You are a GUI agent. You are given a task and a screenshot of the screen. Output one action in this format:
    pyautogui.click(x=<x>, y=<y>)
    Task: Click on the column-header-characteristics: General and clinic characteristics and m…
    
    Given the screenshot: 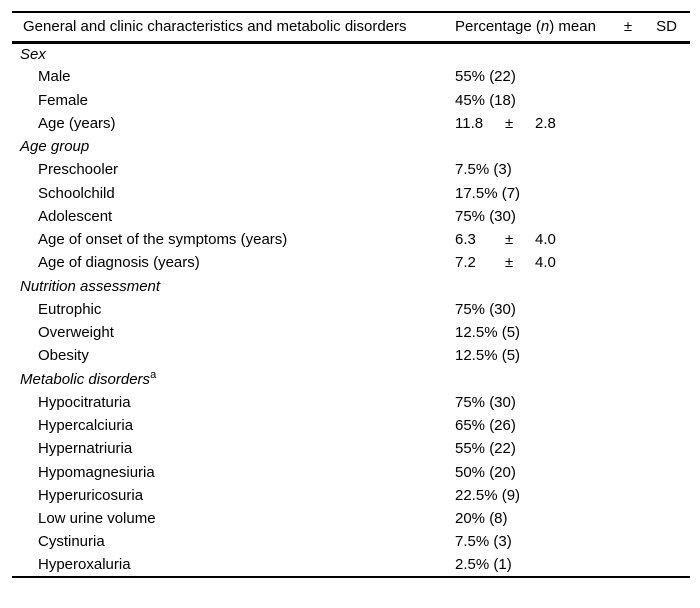 What is the action you would take?
    pyautogui.click(x=215, y=27)
    